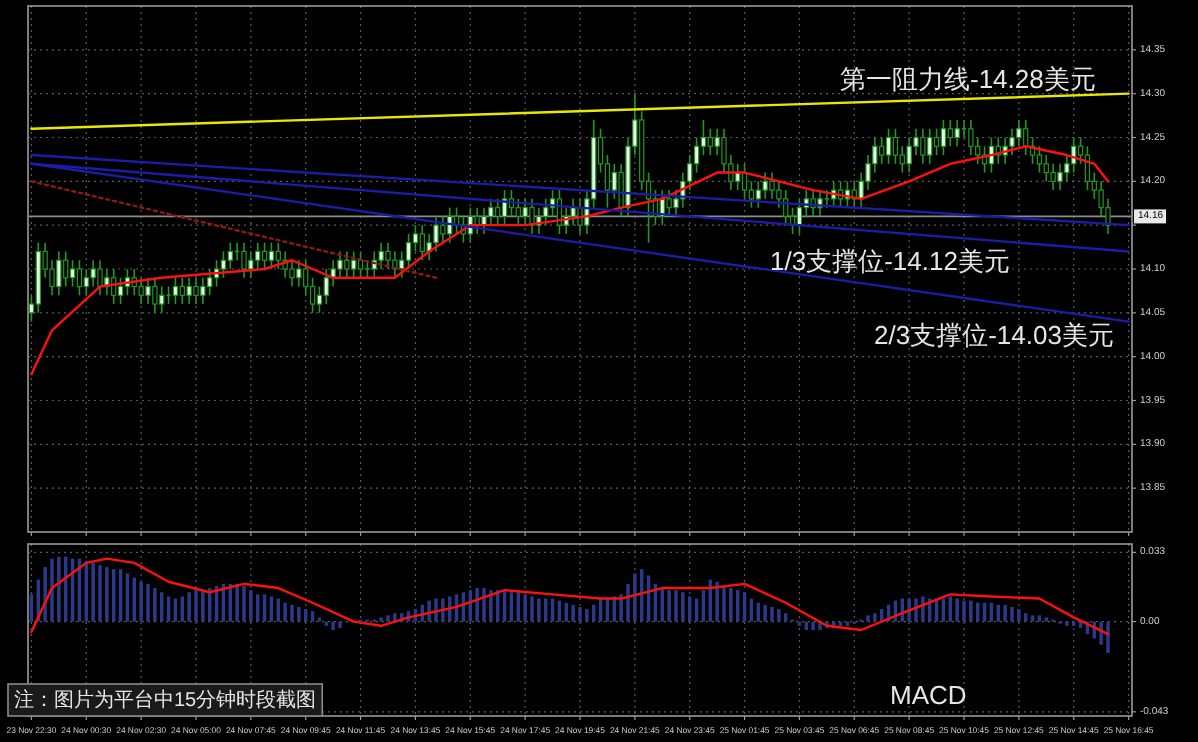 The image size is (1198, 742). I want to click on annotation: 注：图片为平台中15分钟时段截图, so click(165, 700).